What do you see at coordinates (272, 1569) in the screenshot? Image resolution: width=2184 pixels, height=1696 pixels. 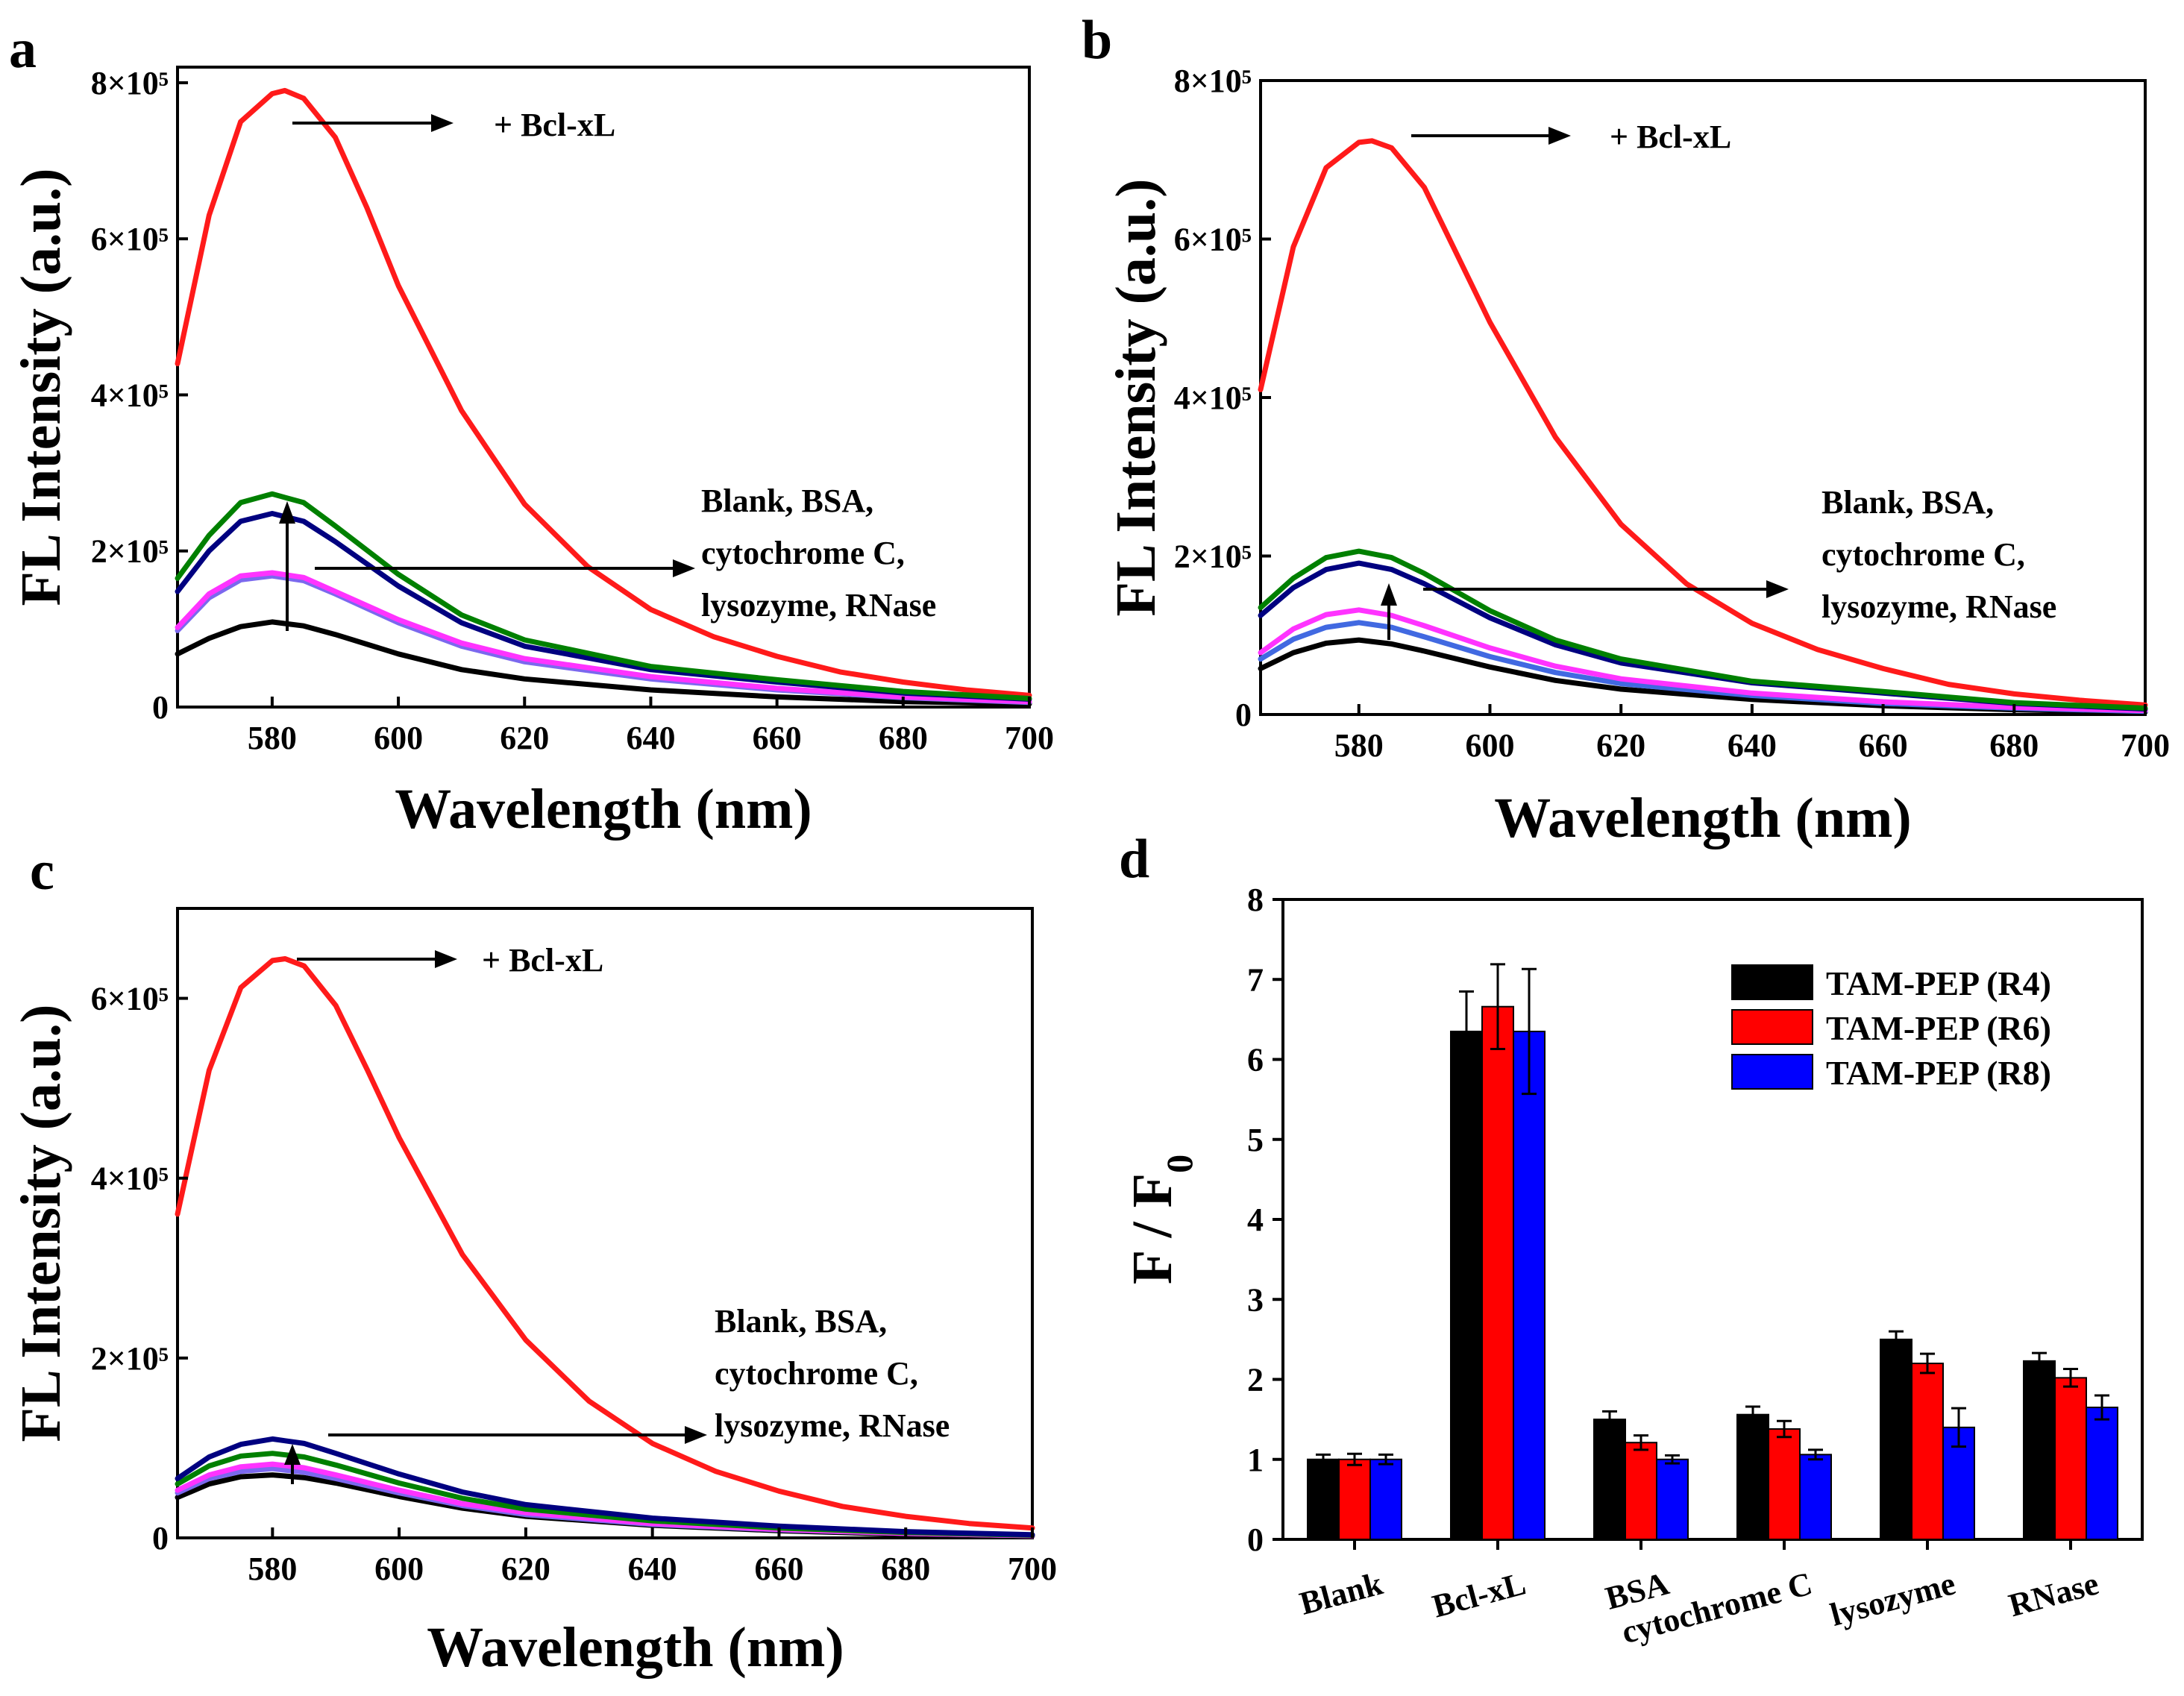 I see `panel-c-x-tick-label-0: 580` at bounding box center [272, 1569].